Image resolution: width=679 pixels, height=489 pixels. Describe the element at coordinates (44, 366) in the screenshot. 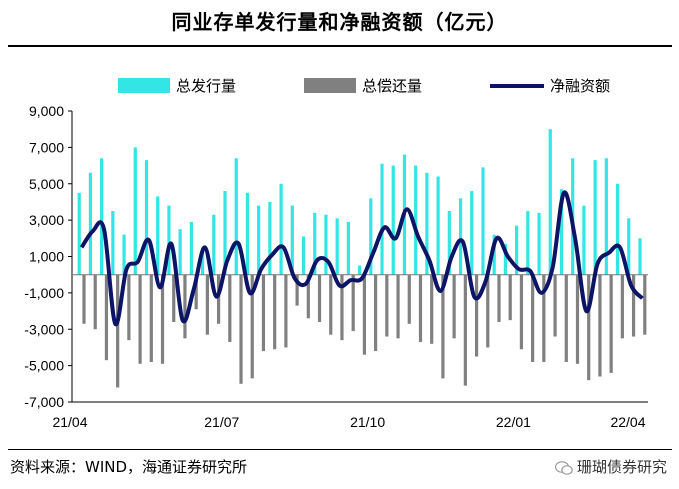

I see `y-tick-label: -5,000` at that location.